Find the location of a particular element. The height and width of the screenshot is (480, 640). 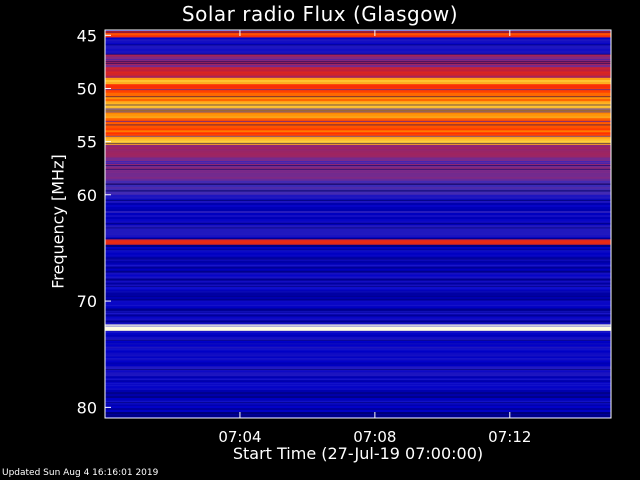

x-tick-label: 07:08 is located at coordinates (374, 437).